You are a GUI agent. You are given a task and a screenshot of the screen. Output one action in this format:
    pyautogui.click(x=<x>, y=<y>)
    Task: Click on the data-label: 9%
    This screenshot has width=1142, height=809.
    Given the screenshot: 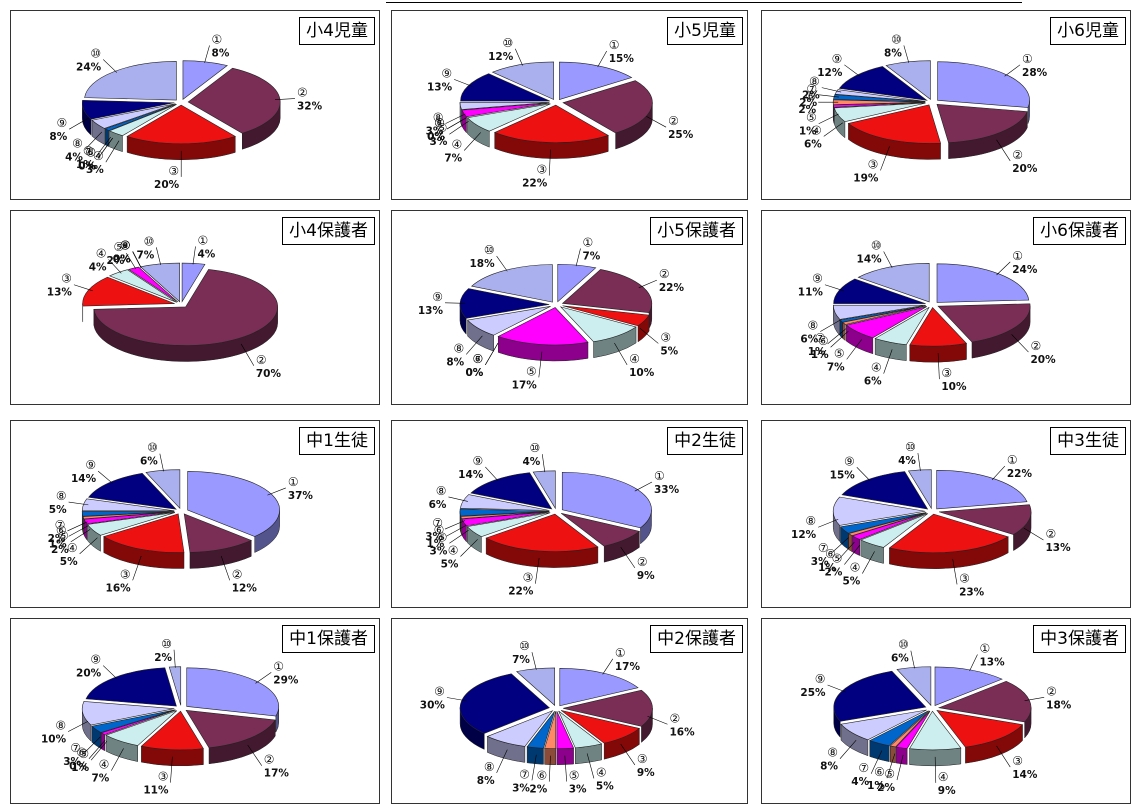 What is the action you would take?
    pyautogui.click(x=947, y=791)
    